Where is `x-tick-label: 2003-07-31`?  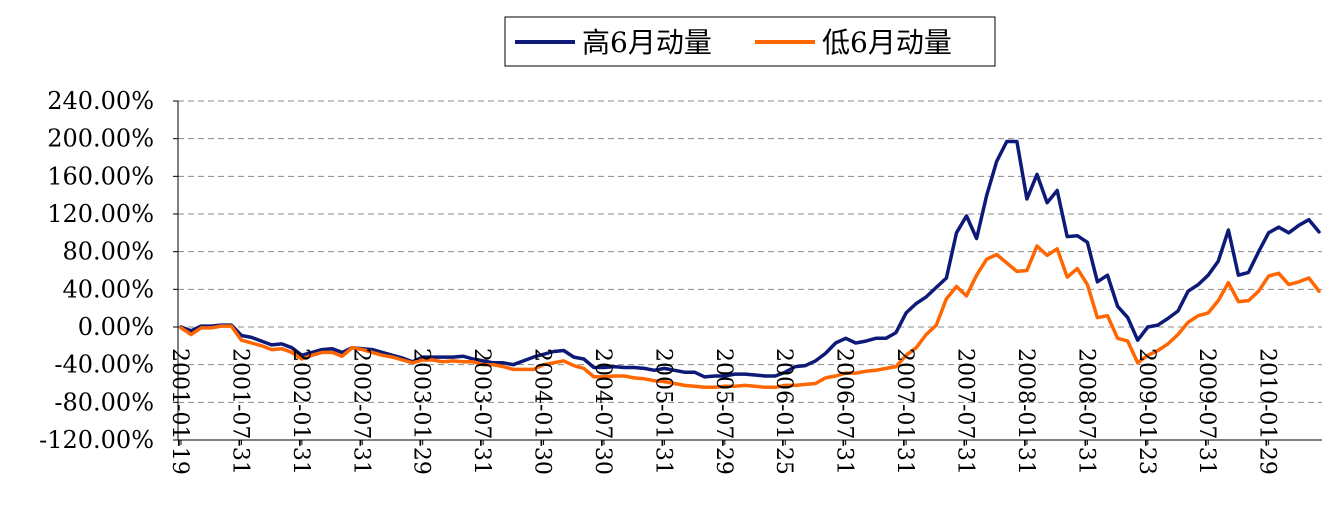 x-tick-label: 2003-07-31 is located at coordinates (481, 411).